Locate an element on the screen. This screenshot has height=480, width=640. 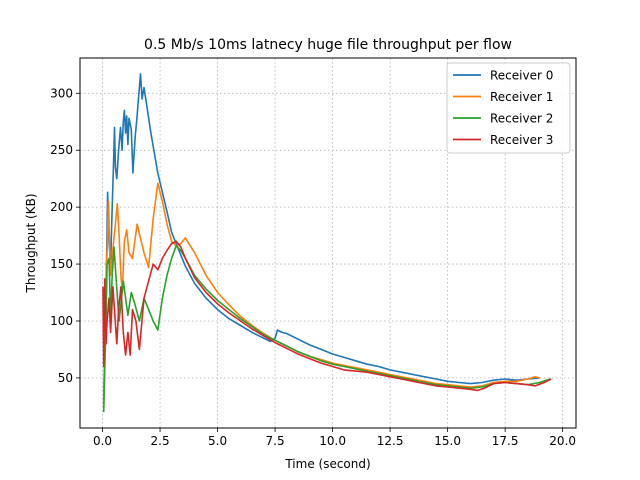
y-tick-label: 50 is located at coordinates (65, 378).